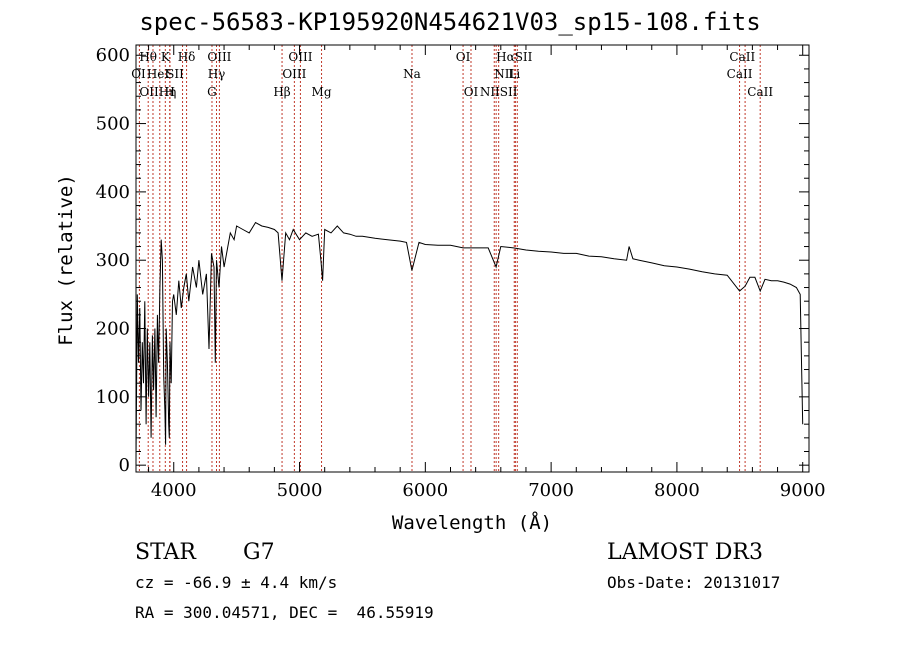  What do you see at coordinates (514, 57) in the screenshot?
I see `line-label: HαSII` at bounding box center [514, 57].